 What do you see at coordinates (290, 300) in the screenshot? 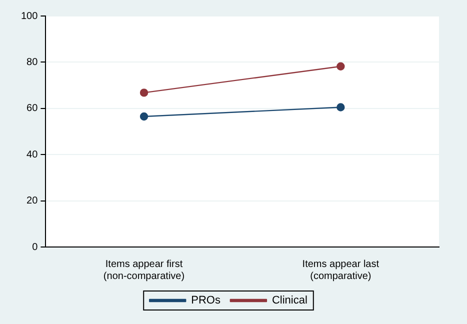
I see `legend-label: Clinical` at bounding box center [290, 300].